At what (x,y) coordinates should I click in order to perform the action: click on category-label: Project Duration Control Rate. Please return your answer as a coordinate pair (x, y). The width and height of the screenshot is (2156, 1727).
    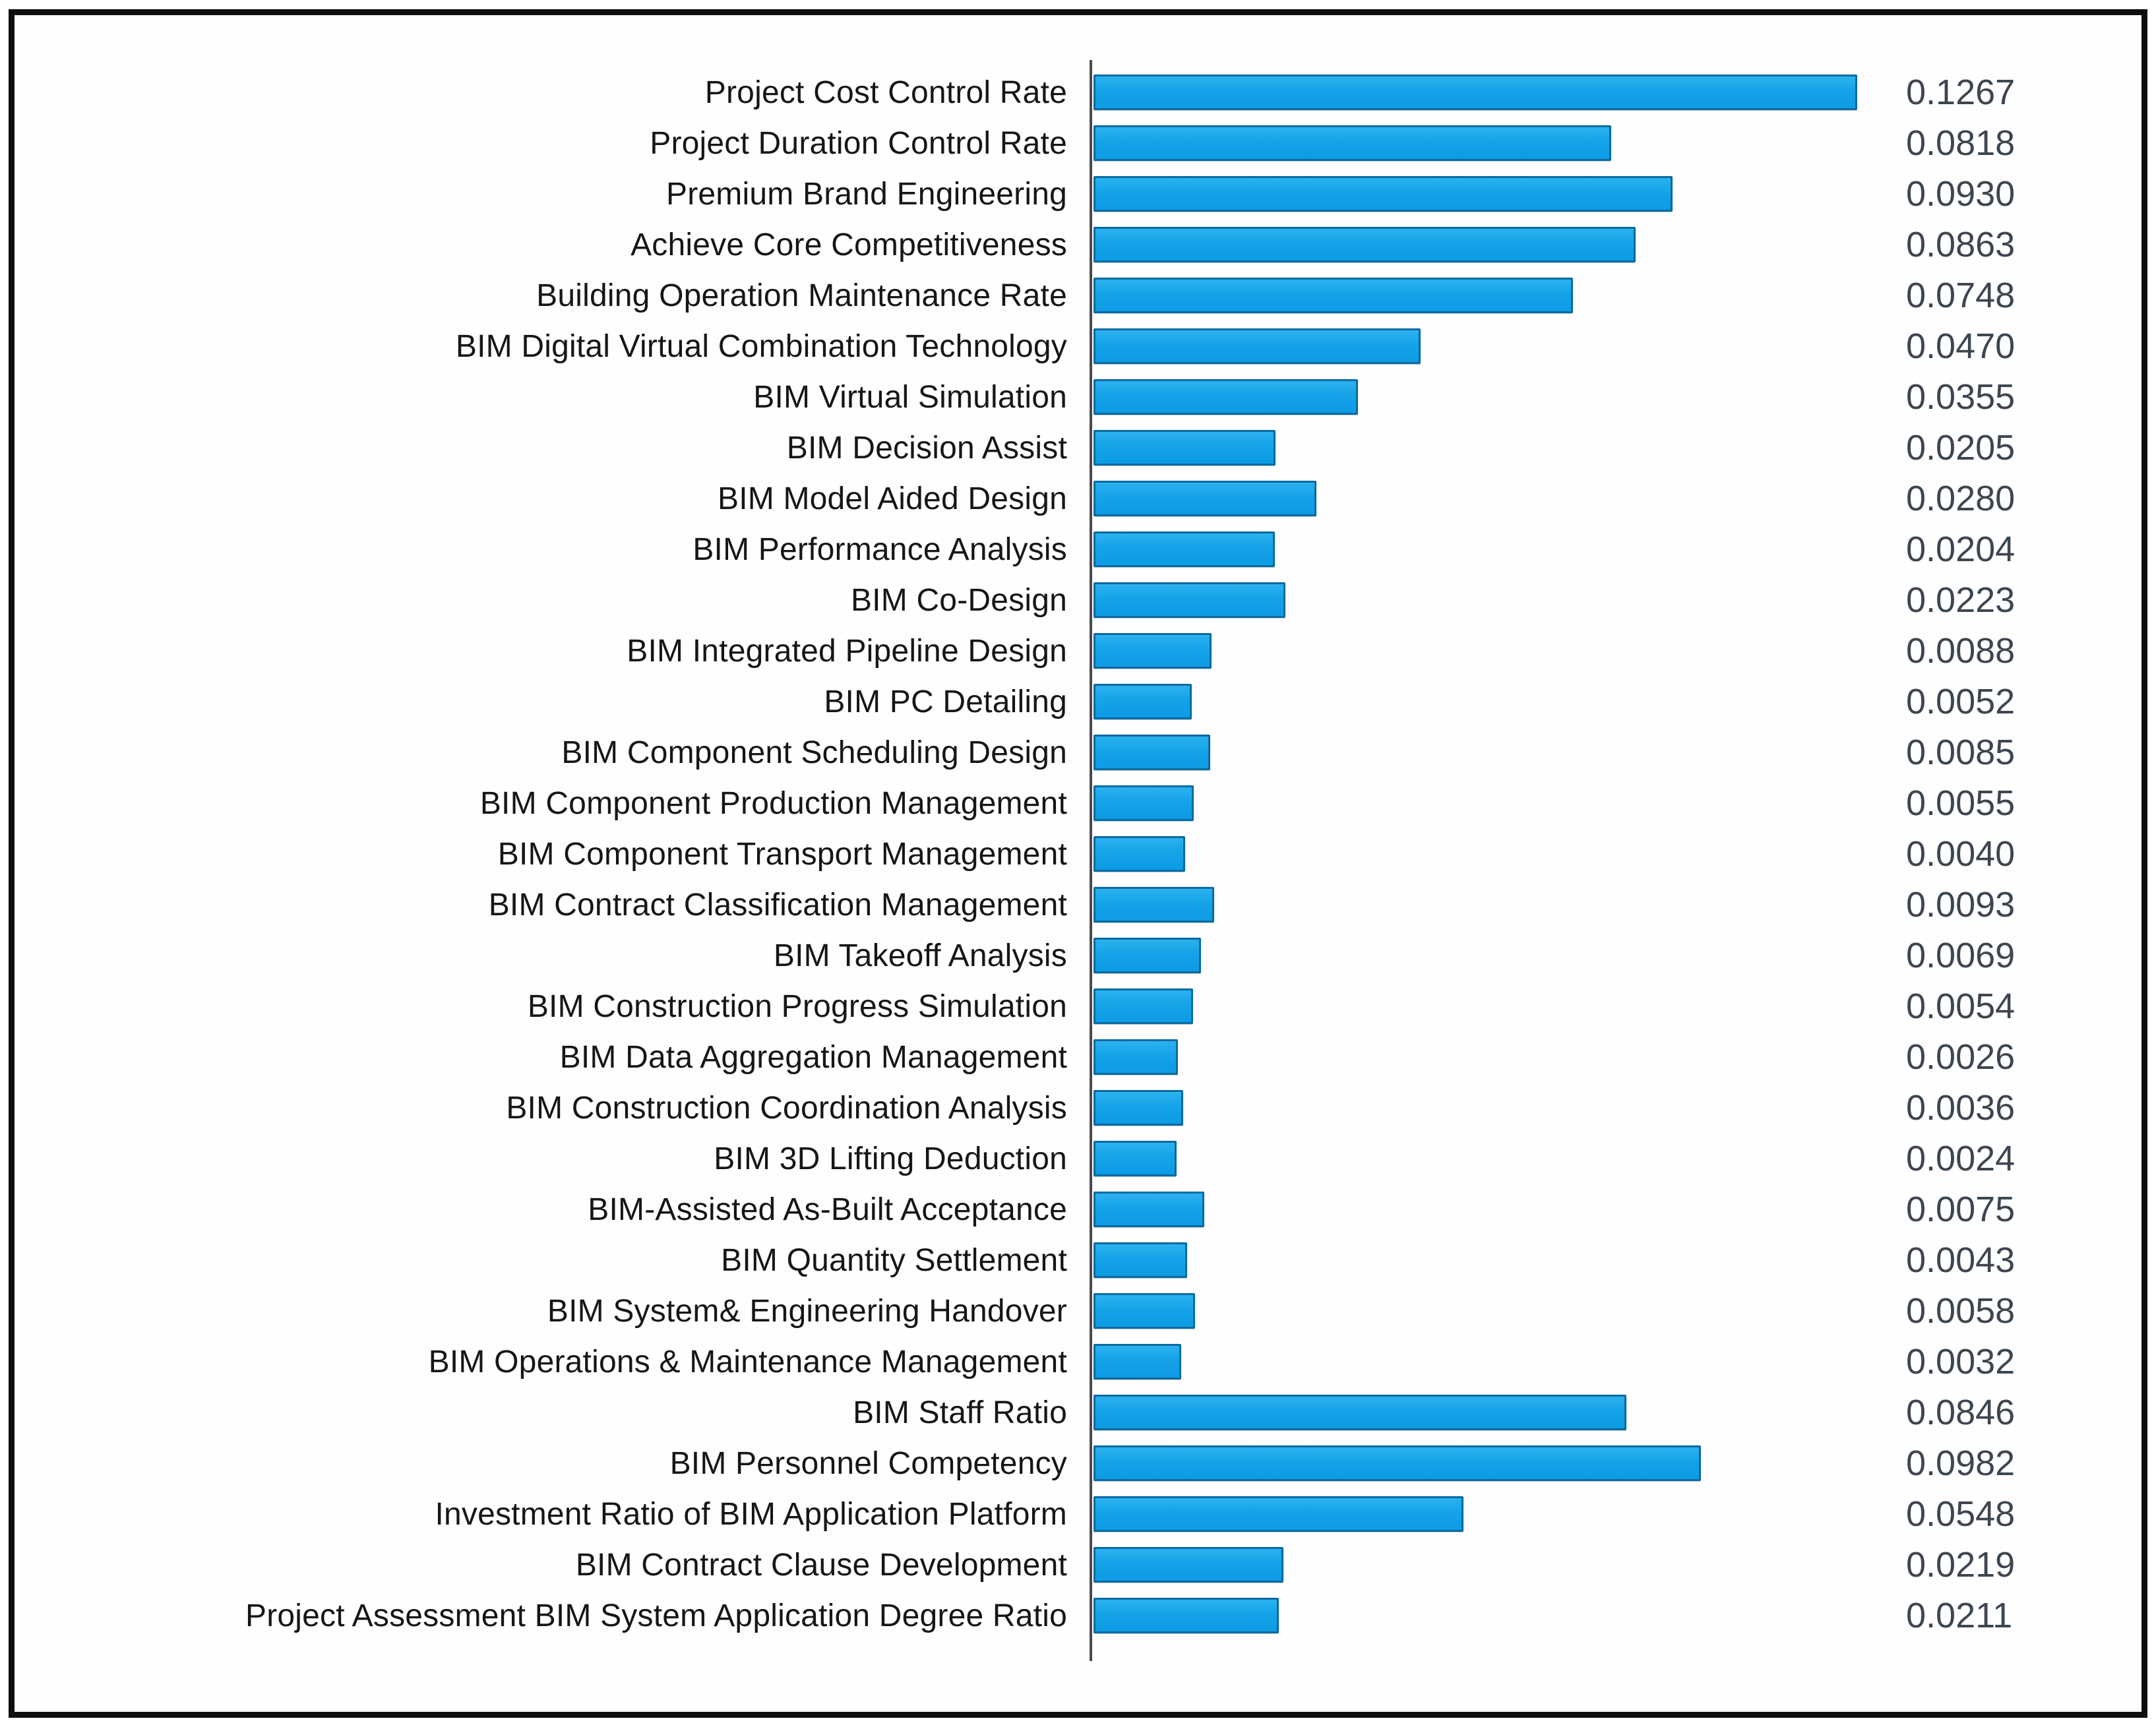
    Looking at the image, I should click on (858, 143).